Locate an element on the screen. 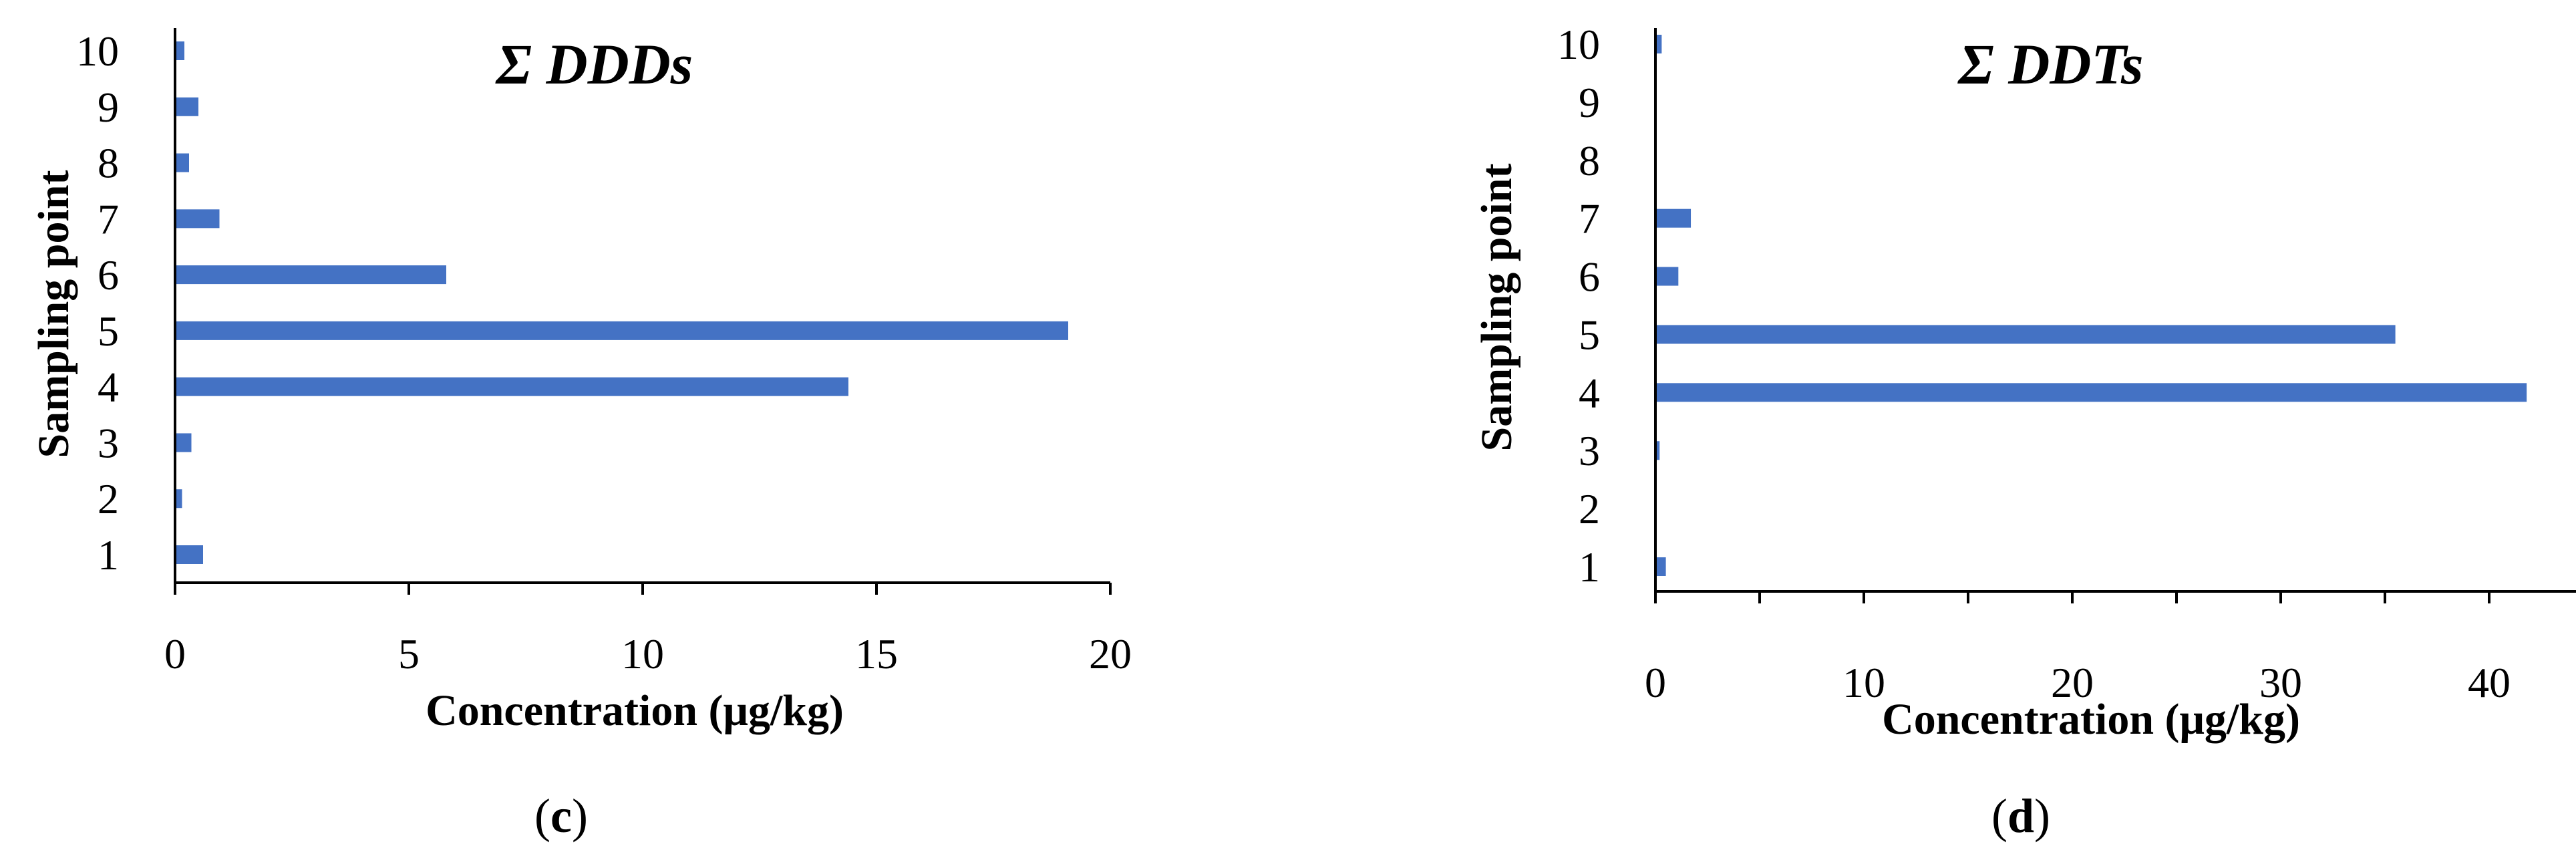 The width and height of the screenshot is (2576, 852). x-tick-label: 5 is located at coordinates (409, 654).